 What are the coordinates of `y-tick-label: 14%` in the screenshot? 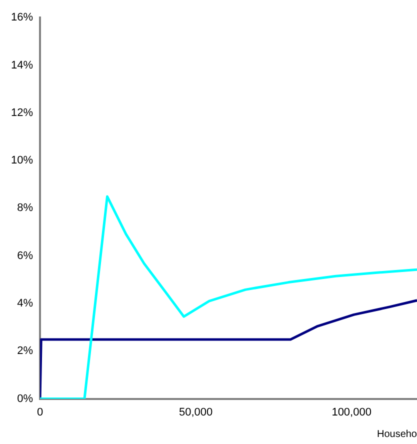 It's located at (22, 65).